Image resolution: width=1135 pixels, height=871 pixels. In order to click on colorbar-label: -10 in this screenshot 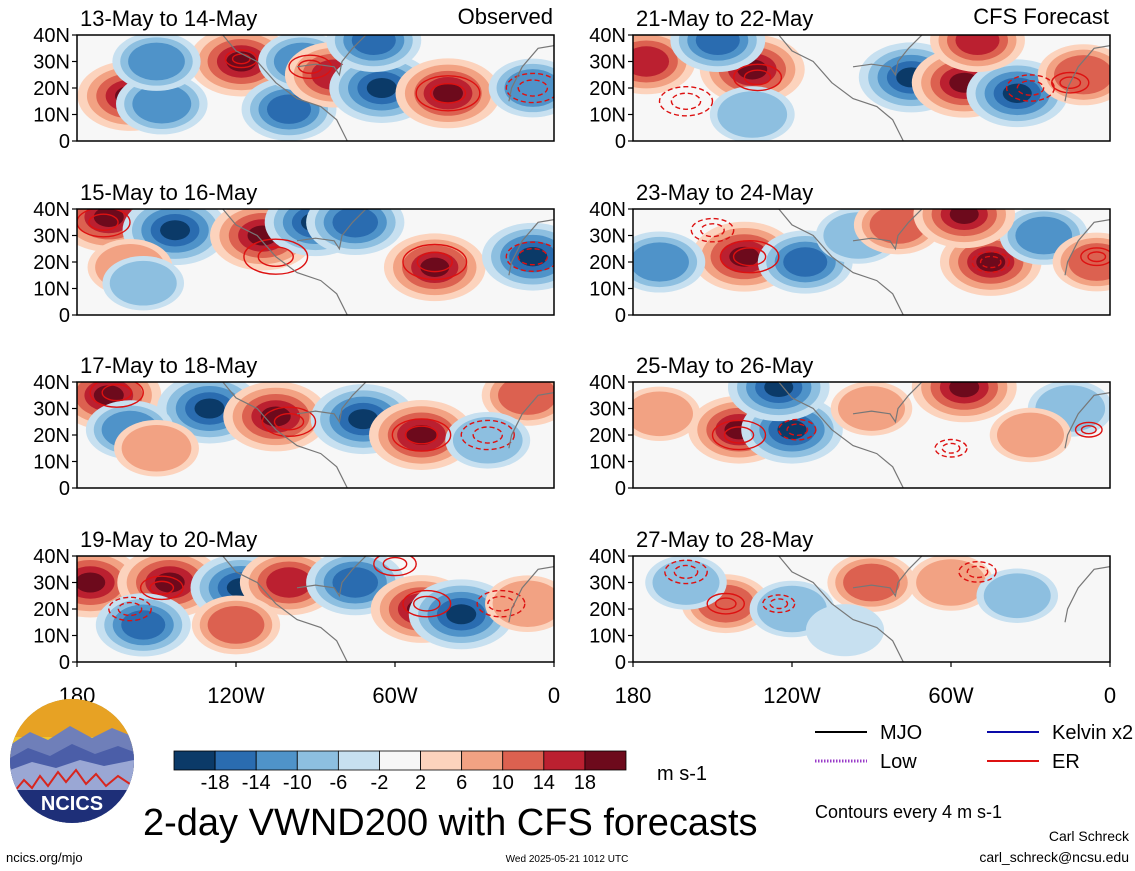, I will do `click(297, 783)`.